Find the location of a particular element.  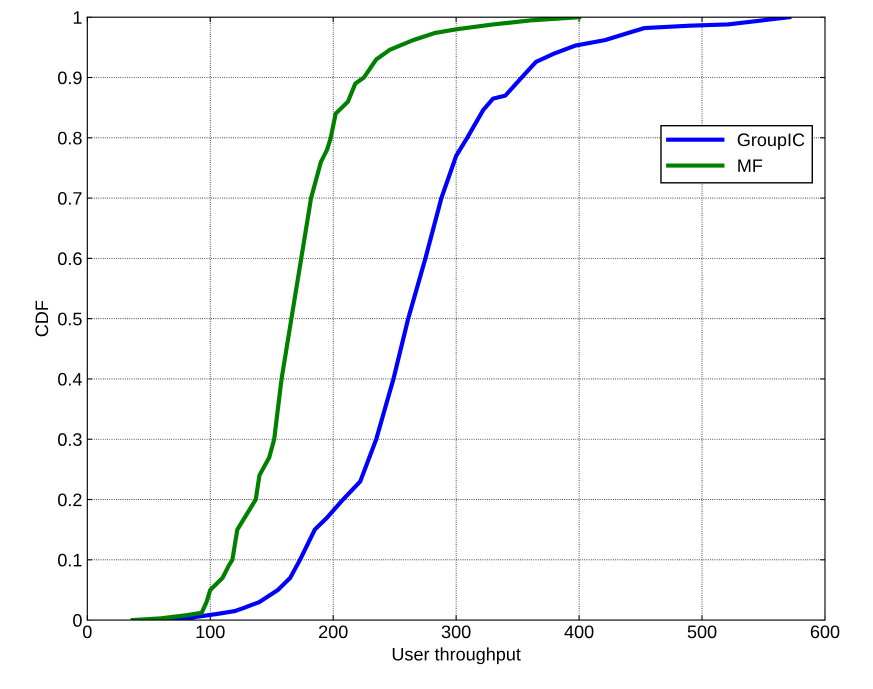

x-axis-title: User throughput is located at coordinates (456, 655).